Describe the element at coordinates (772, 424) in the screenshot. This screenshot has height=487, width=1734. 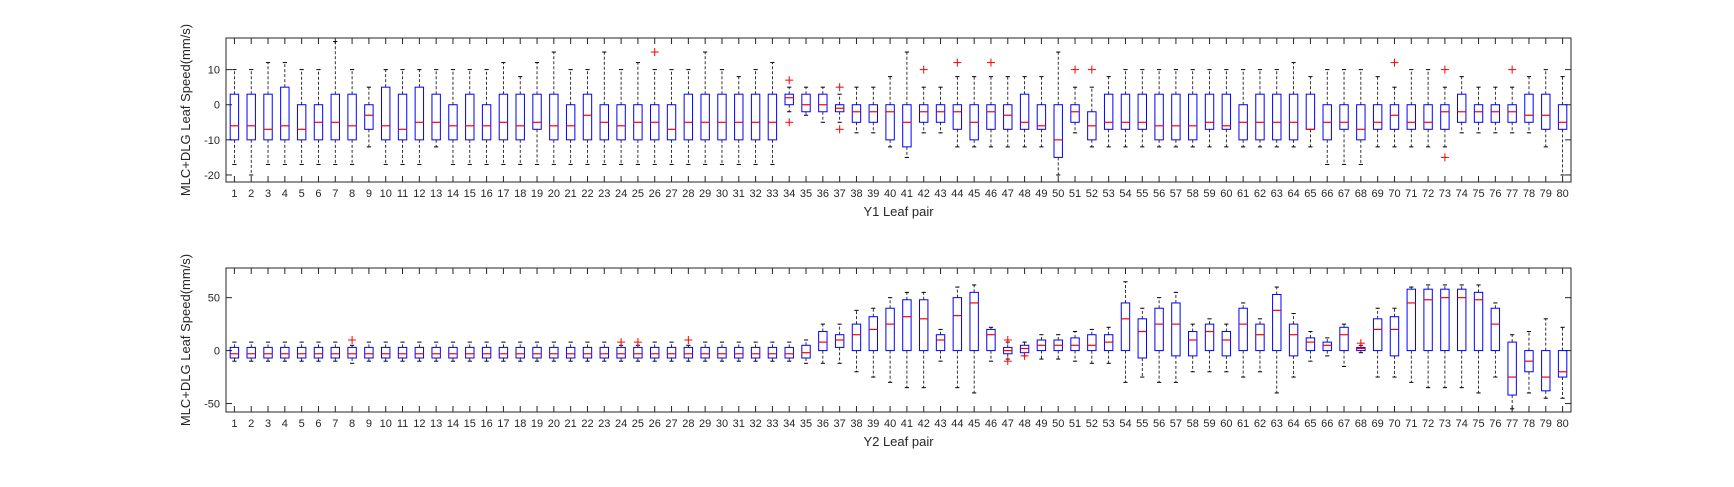
I see `x-tick-label: 33` at that location.